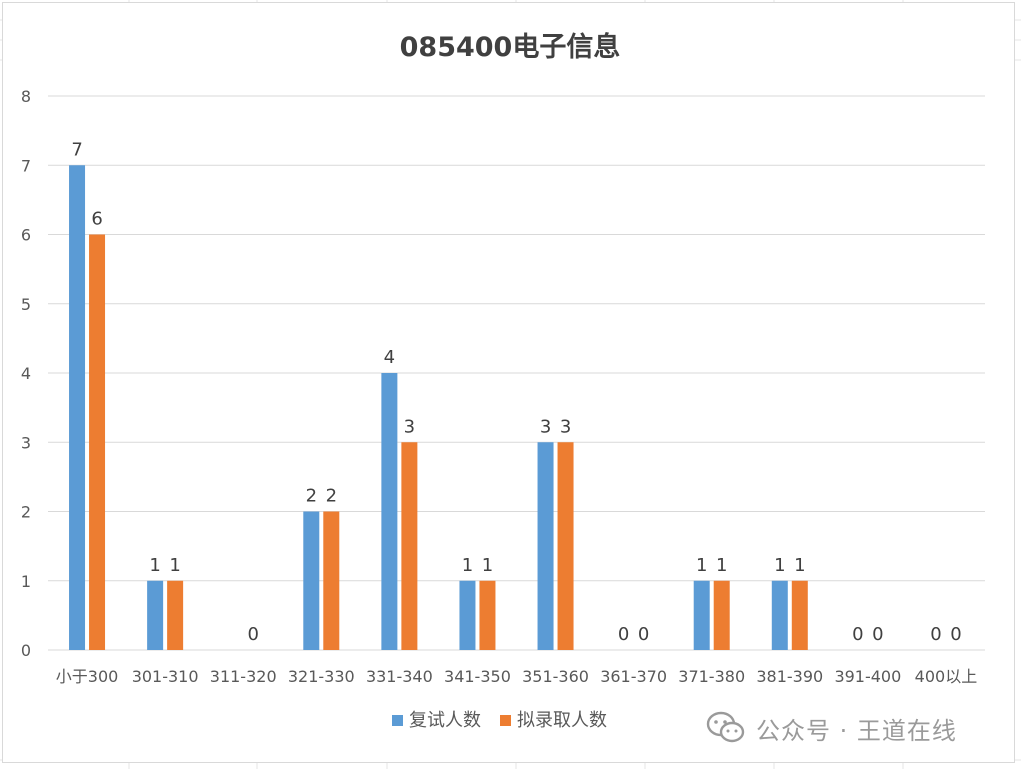 The height and width of the screenshot is (769, 1021). What do you see at coordinates (399, 676) in the screenshot?
I see `x-tick-label: 331-340` at bounding box center [399, 676].